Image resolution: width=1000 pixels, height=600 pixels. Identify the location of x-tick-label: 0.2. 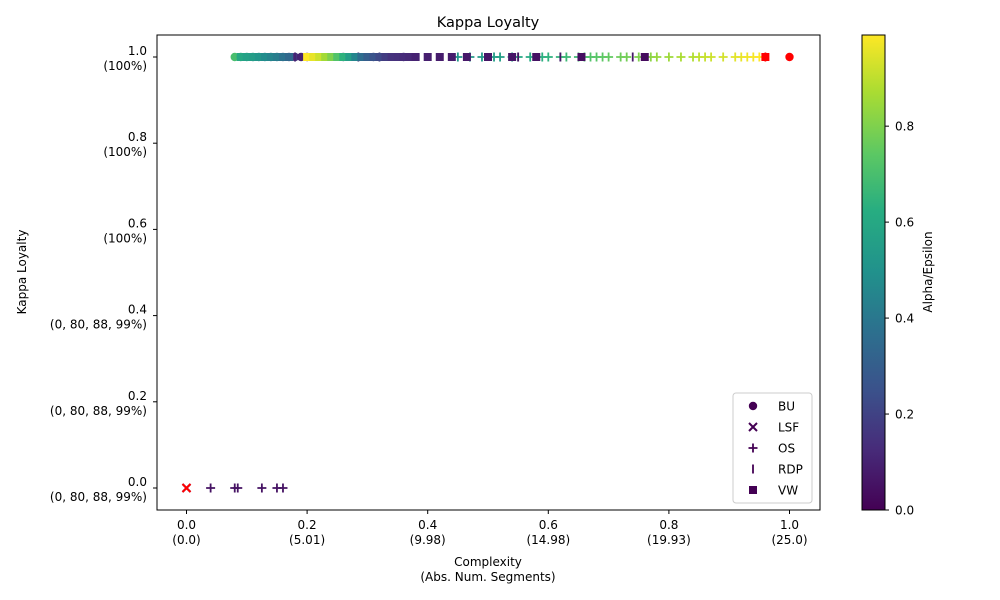
(307, 525).